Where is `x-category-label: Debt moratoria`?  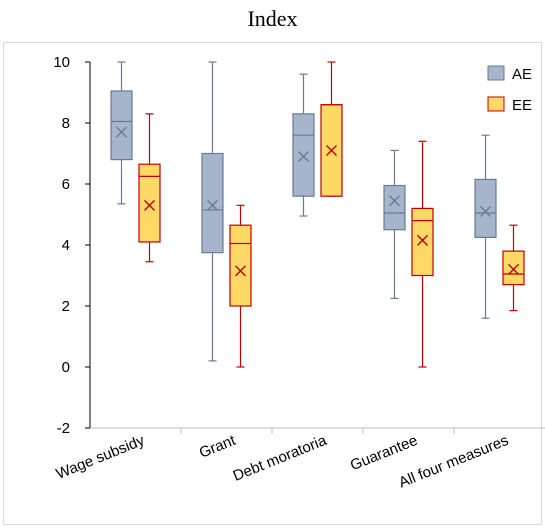
x-category-label: Debt moratoria is located at coordinates (280, 458).